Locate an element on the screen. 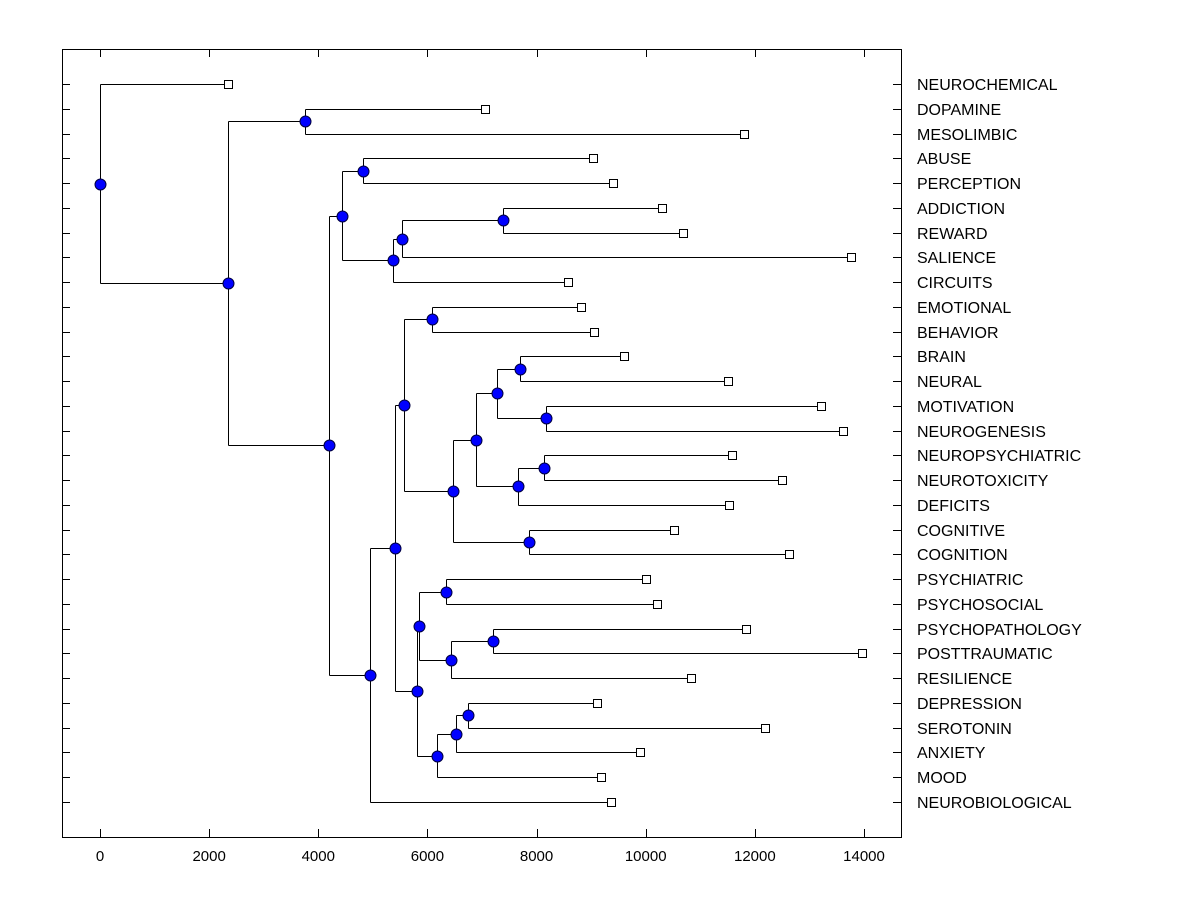 The height and width of the screenshot is (900, 1200). leaf-label: MOTIVATION is located at coordinates (965, 407).